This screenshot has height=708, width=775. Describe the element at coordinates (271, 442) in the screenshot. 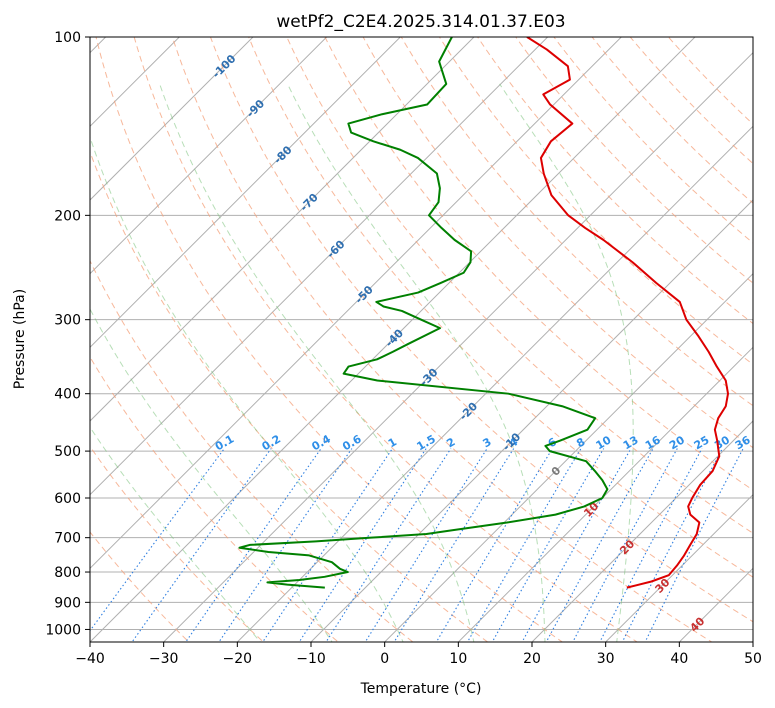

I see `mixing-ratio-label: 0.2` at that location.